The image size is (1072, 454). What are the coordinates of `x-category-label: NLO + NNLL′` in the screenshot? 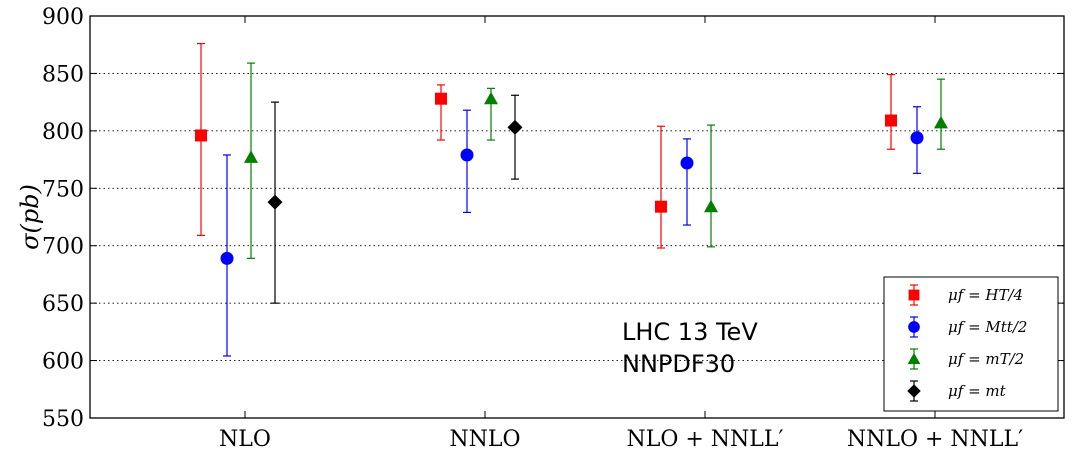 It's located at (704, 439).